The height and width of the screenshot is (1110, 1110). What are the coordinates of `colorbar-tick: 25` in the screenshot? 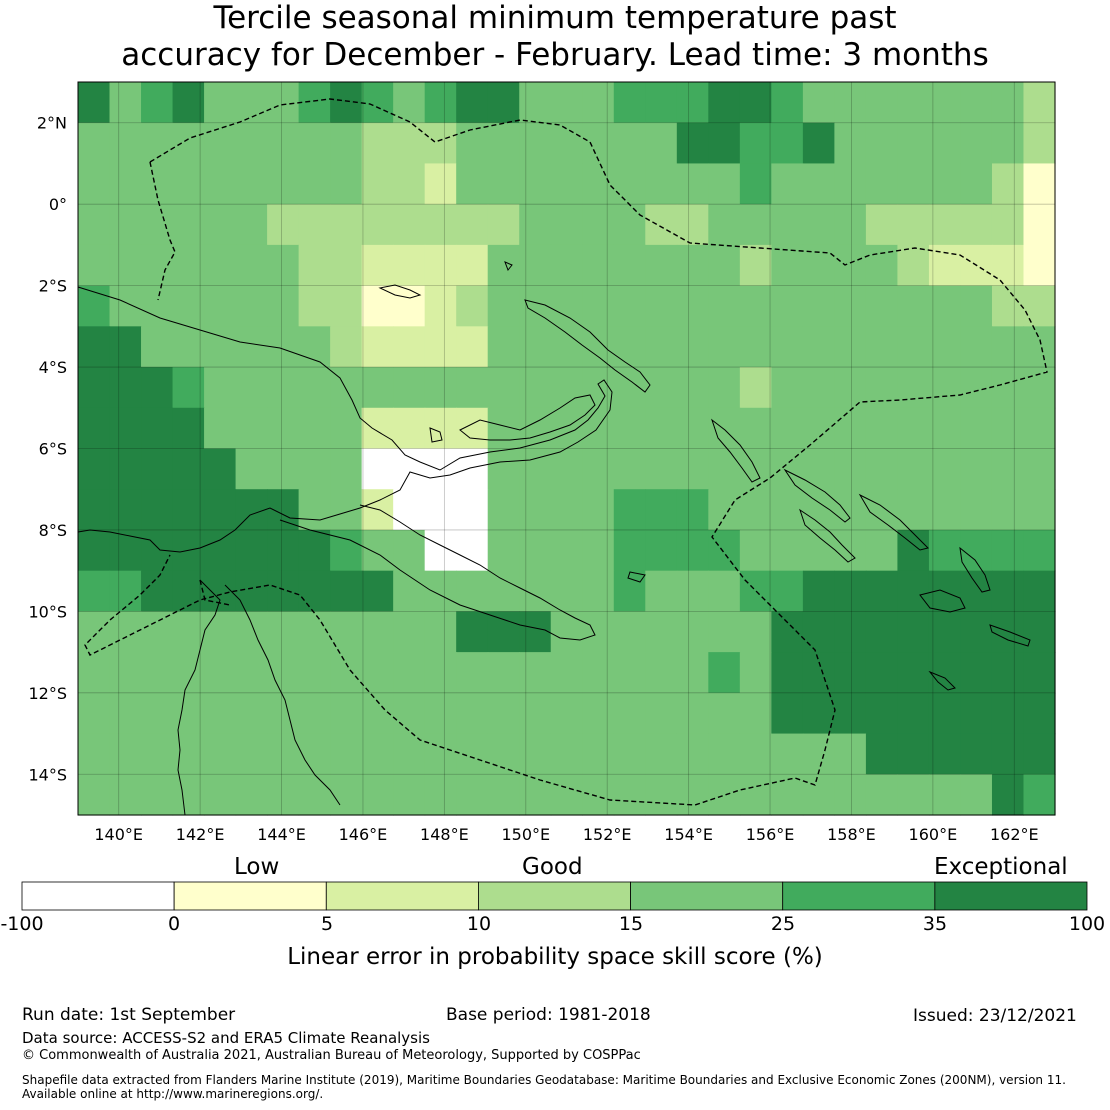 It's located at (783, 924).